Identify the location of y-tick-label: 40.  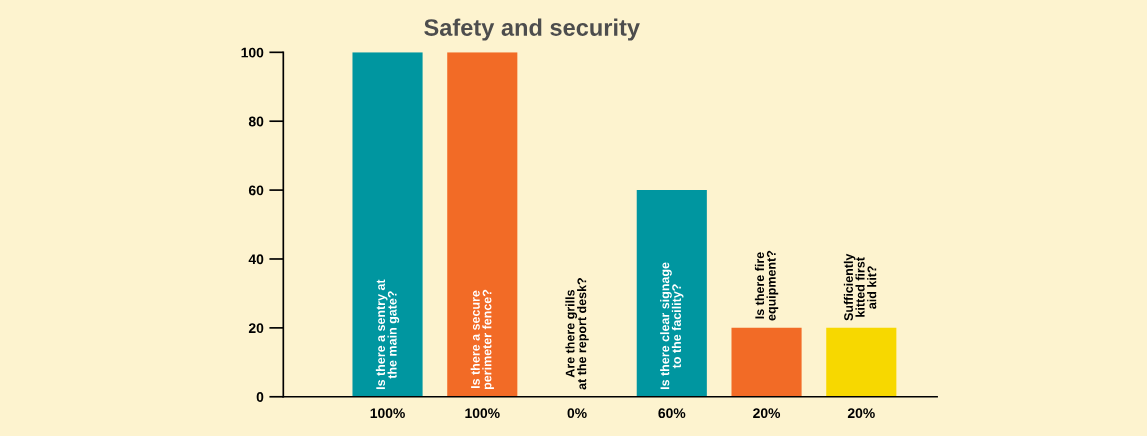
(256, 259).